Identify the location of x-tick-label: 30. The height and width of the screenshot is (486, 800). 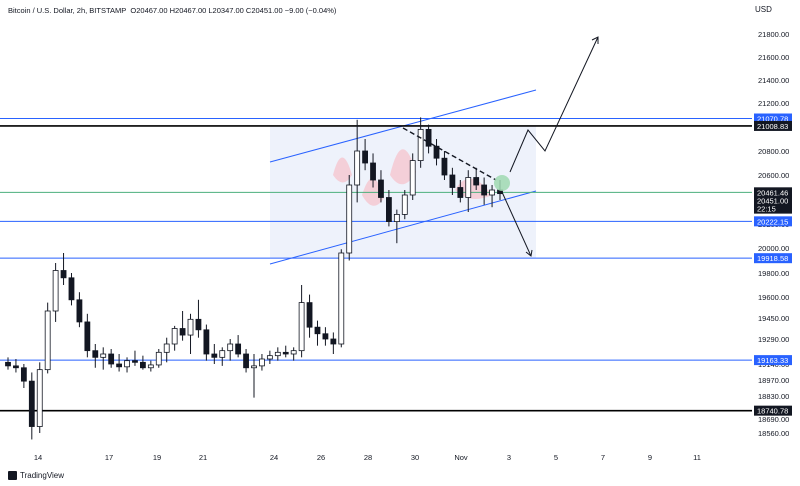
(415, 457).